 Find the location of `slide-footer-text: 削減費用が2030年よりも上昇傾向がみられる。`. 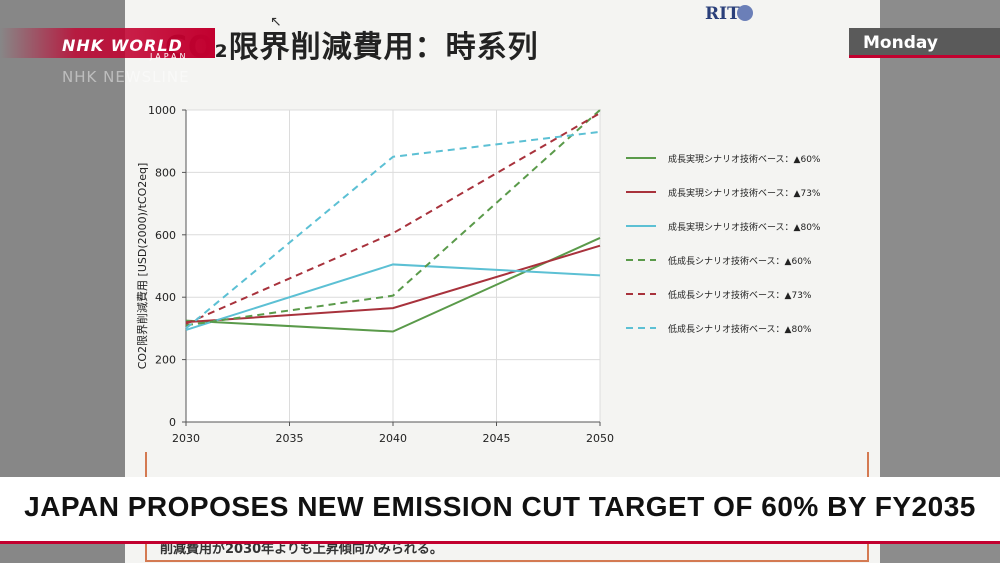

slide-footer-text: 削減費用が2030年よりも上昇傾向がみられる。 is located at coordinates (301, 549).